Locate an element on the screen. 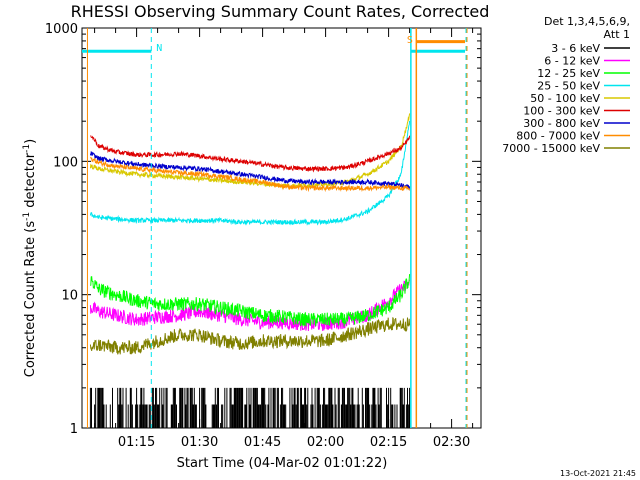 This screenshot has width=640, height=480. legend-label: 25 - 50 keV is located at coordinates (568, 86).